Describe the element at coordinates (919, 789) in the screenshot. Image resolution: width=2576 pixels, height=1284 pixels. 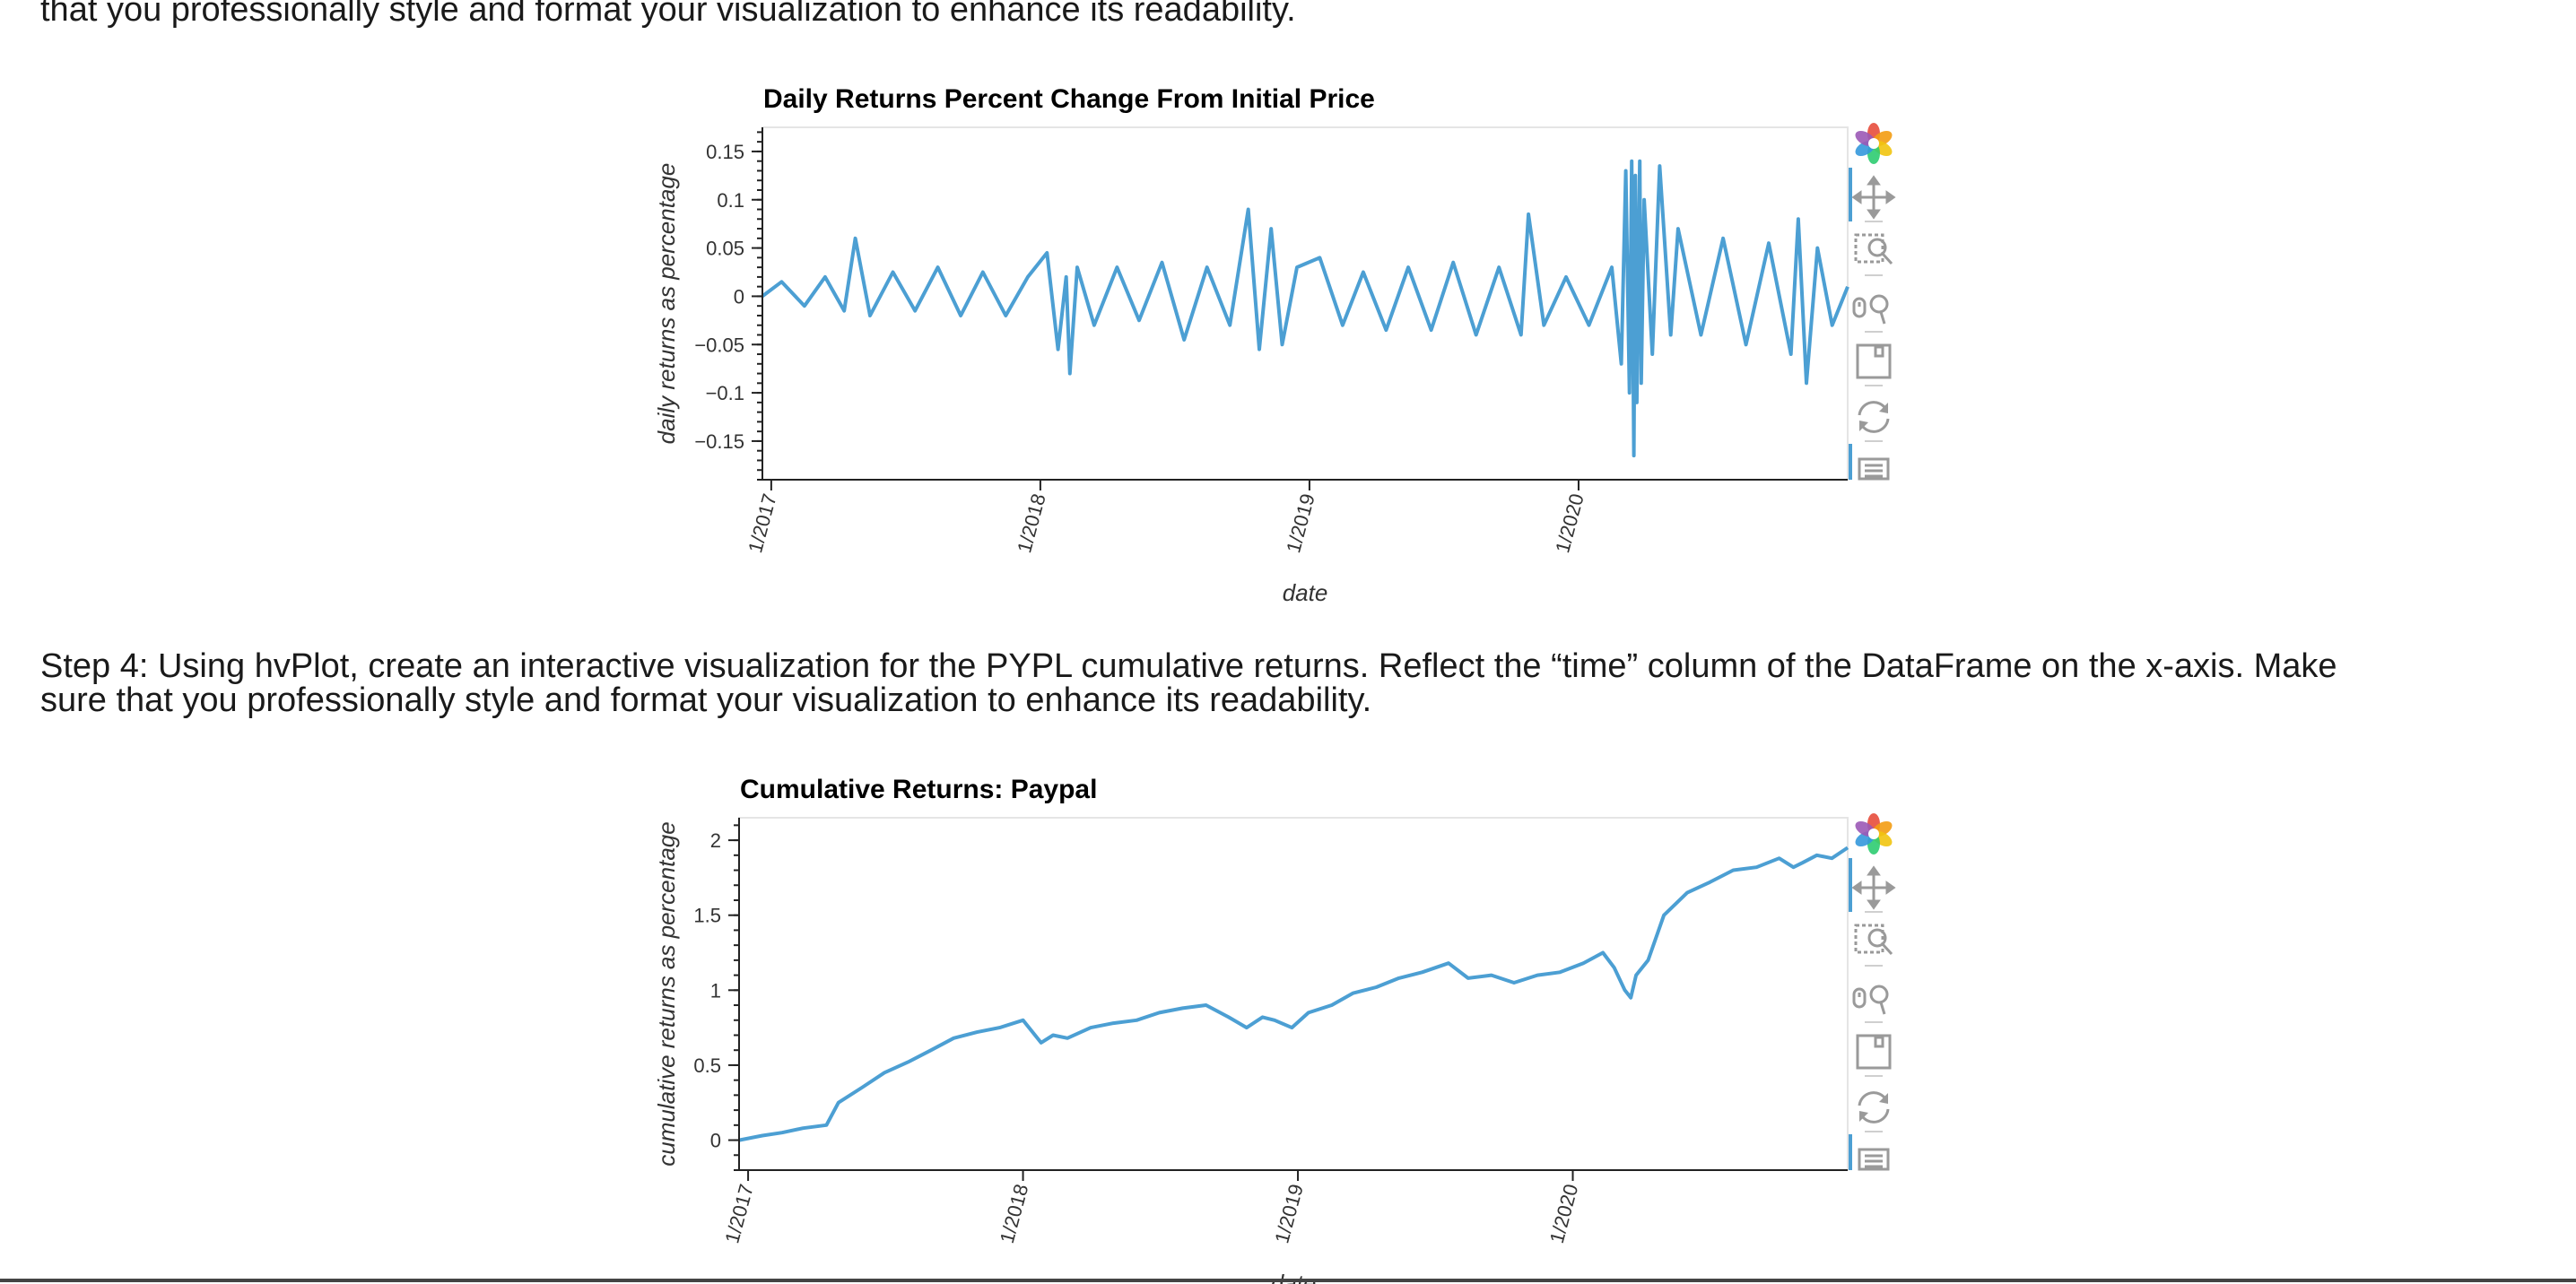
I see `chart-title: Cumulative Returns: Paypal` at that location.